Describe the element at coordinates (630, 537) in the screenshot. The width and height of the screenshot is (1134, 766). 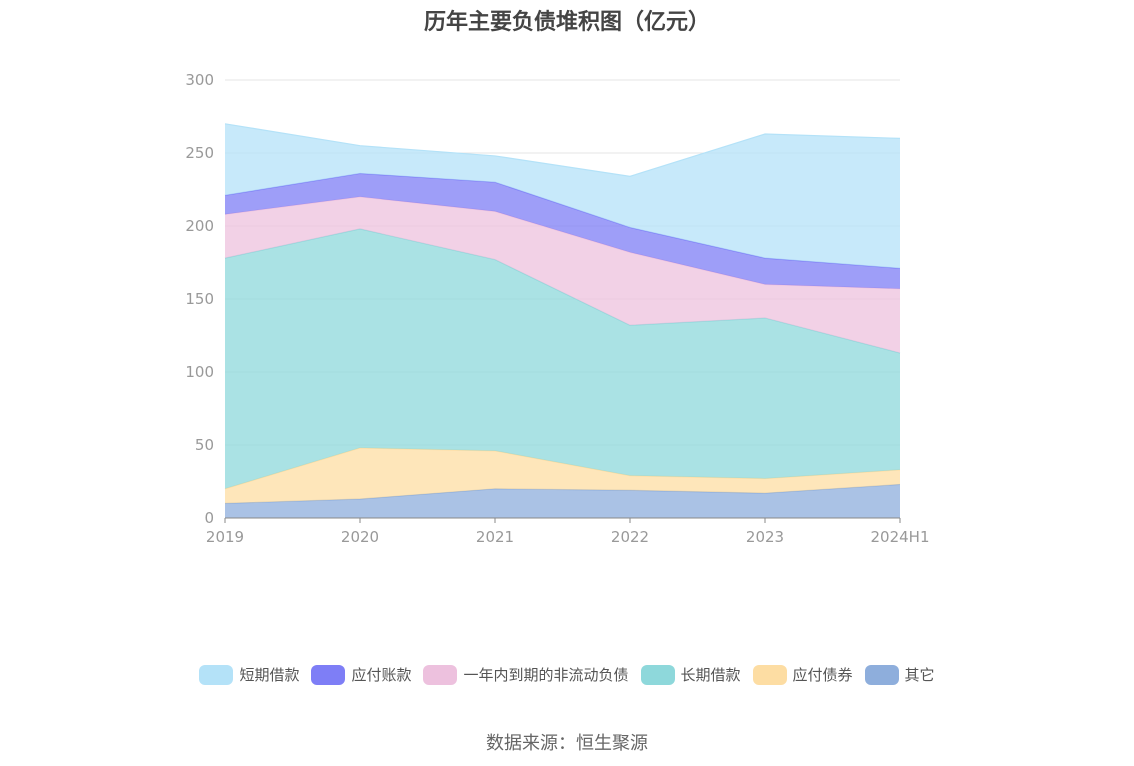
I see `x-tick-label: 2022` at that location.